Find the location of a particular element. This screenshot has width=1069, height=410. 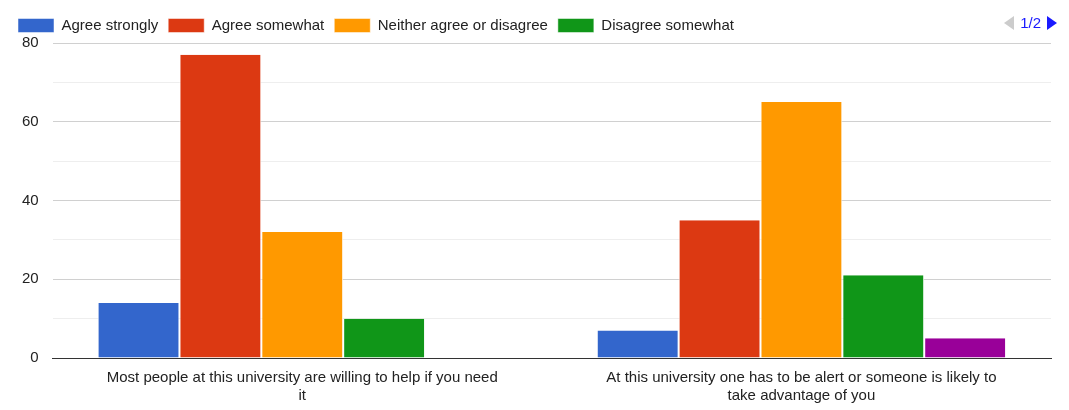

legend-label: Agree somewhat is located at coordinates (268, 24).